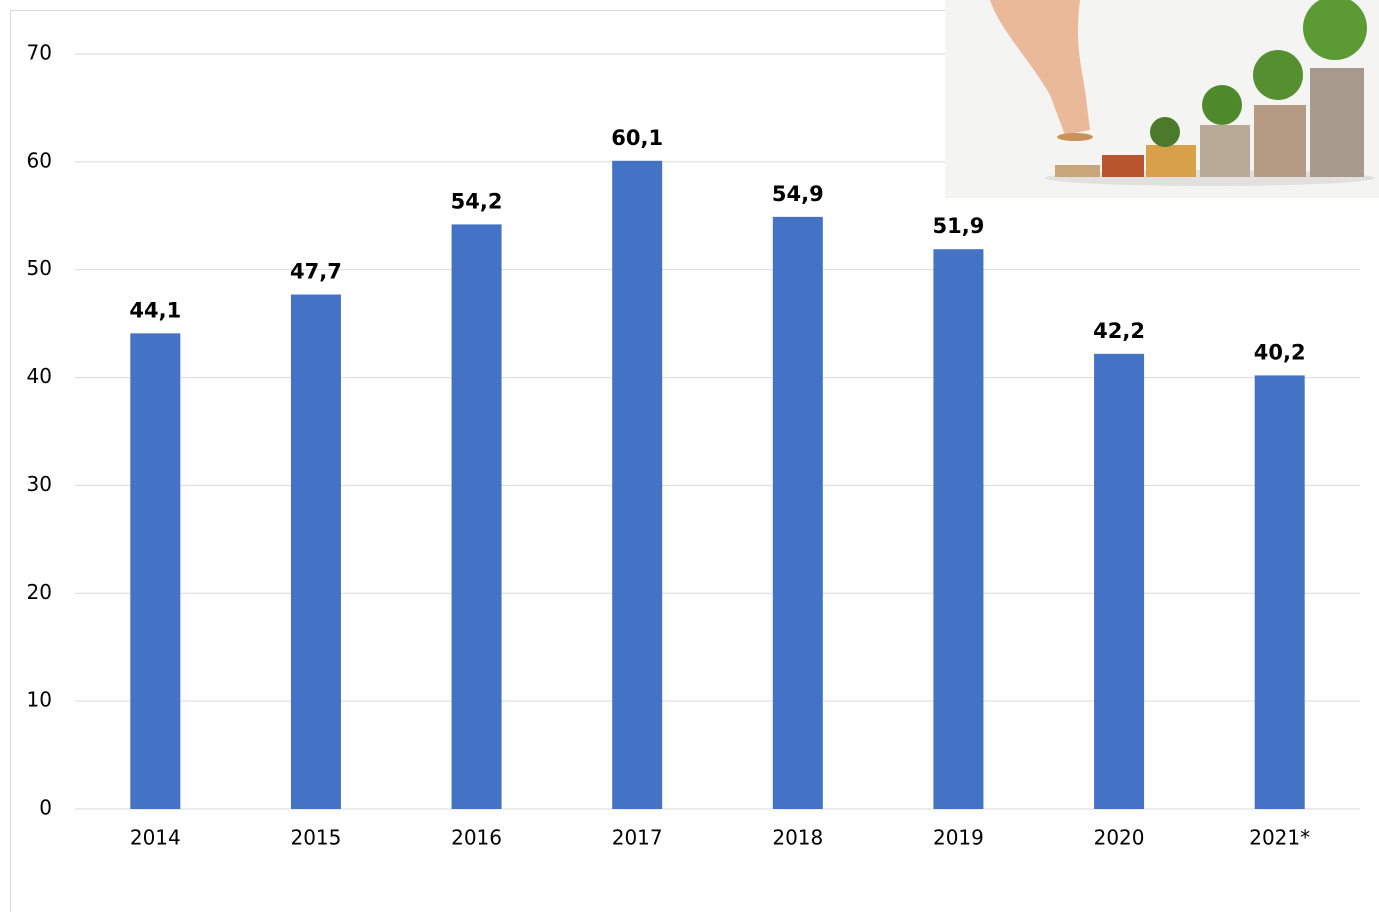 Image resolution: width=1379 pixels, height=912 pixels. Describe the element at coordinates (1119, 838) in the screenshot. I see `x-tick-label: 2020` at that location.